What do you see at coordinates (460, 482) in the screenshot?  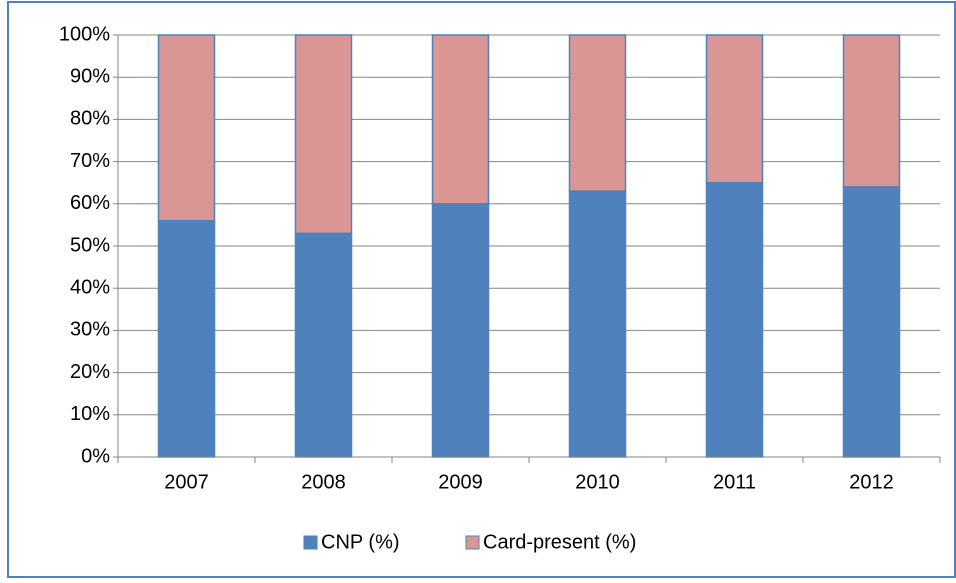 I see `x-tick-label: 2009` at bounding box center [460, 482].